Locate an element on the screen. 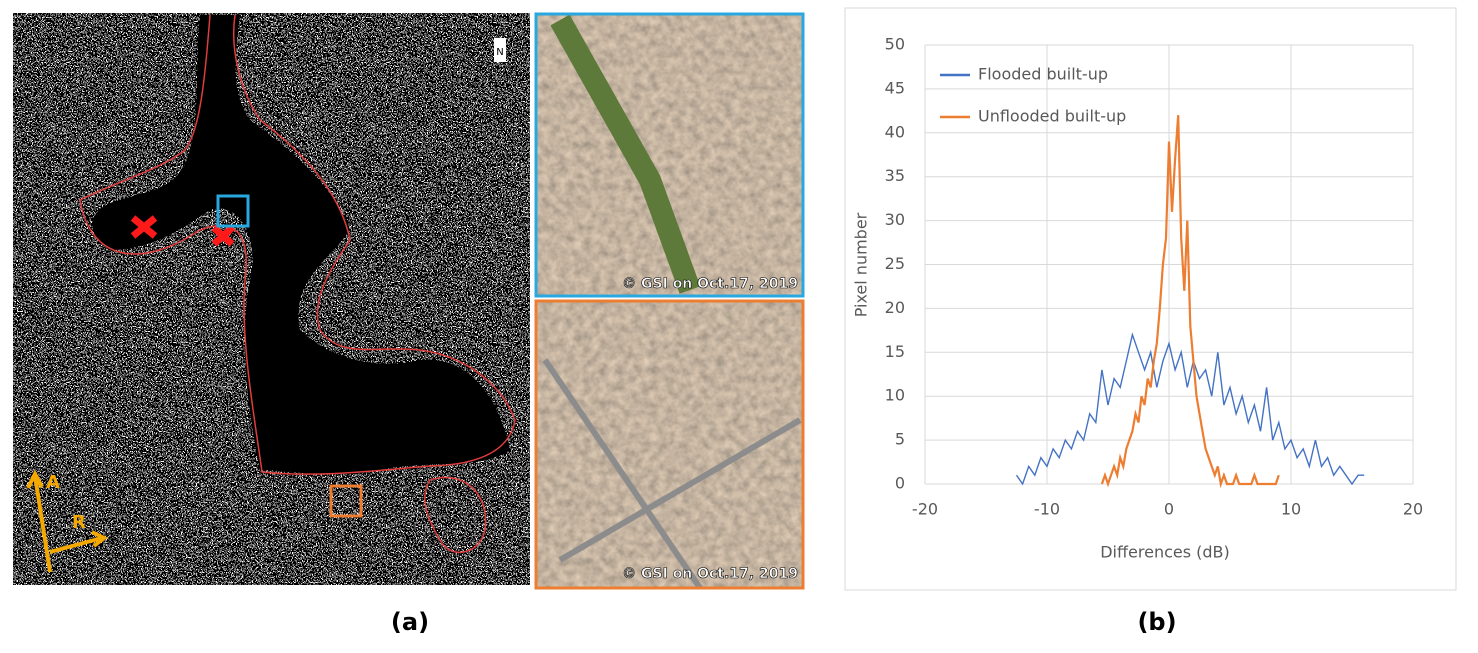 The height and width of the screenshot is (653, 1478). y-tick-label: 10 is located at coordinates (895, 395).